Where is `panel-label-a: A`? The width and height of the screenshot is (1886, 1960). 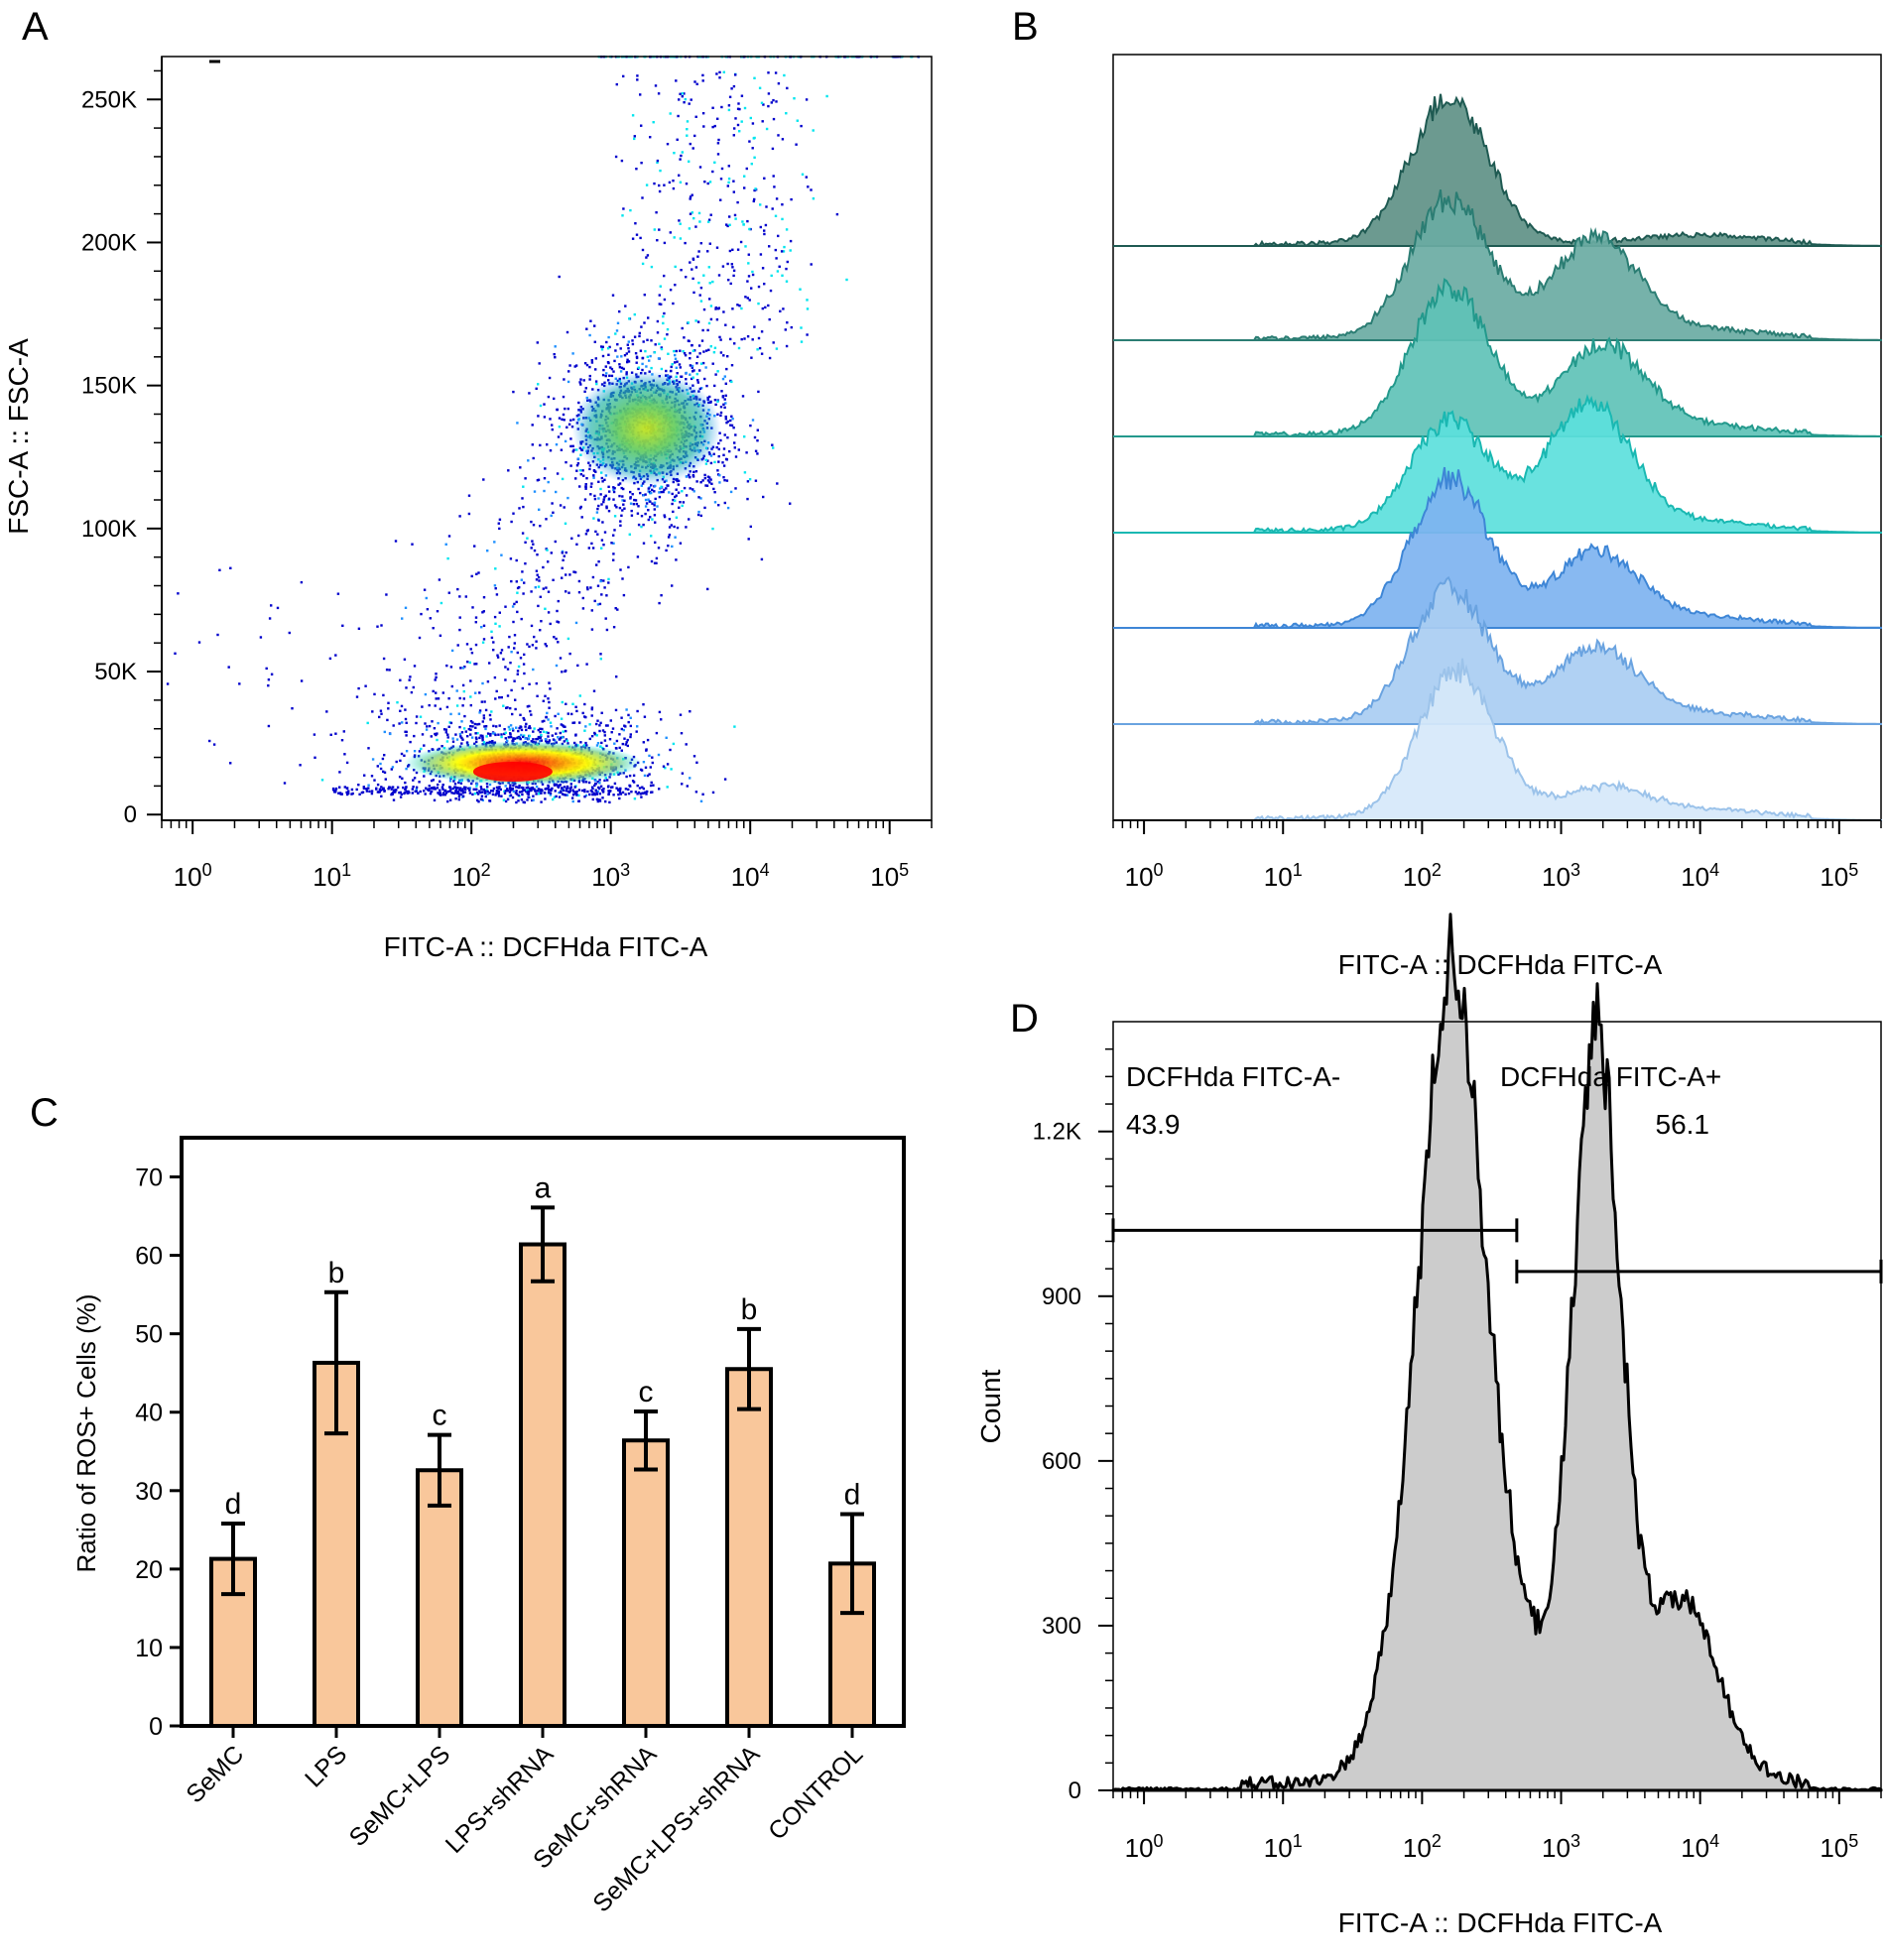
panel-label-a: A is located at coordinates (35, 27).